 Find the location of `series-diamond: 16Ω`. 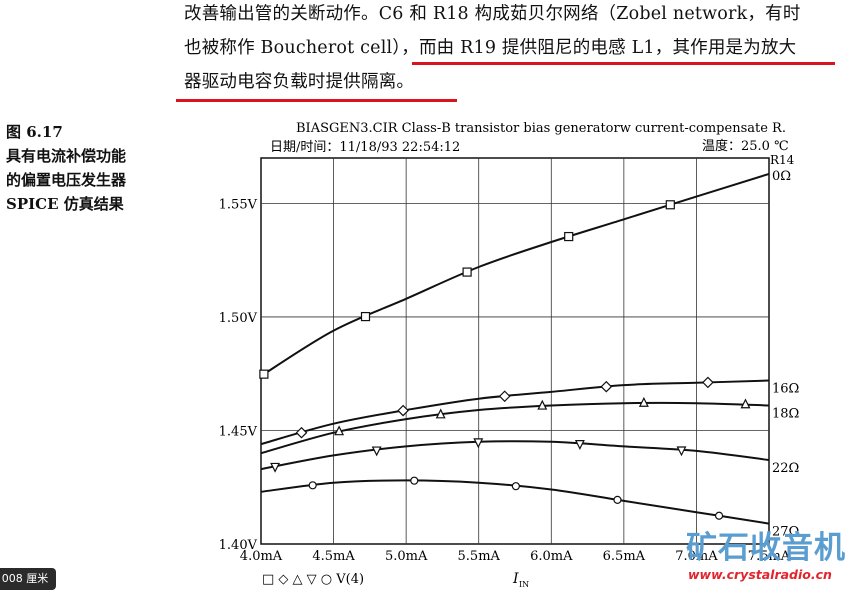

series-diamond: 16Ω is located at coordinates (529, 411).